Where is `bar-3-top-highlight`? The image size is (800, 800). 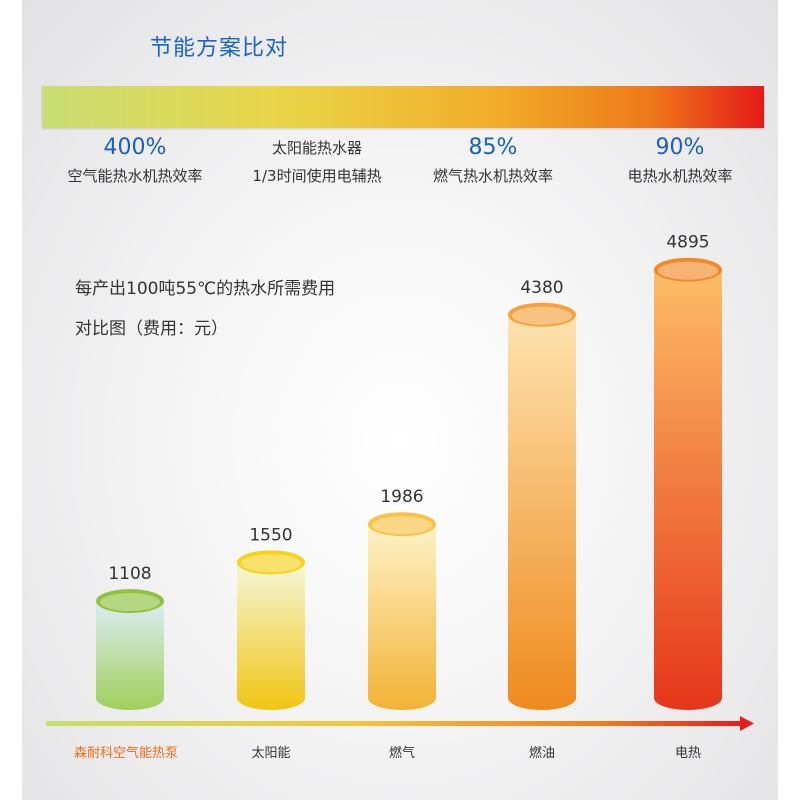 bar-3-top-highlight is located at coordinates (542, 315).